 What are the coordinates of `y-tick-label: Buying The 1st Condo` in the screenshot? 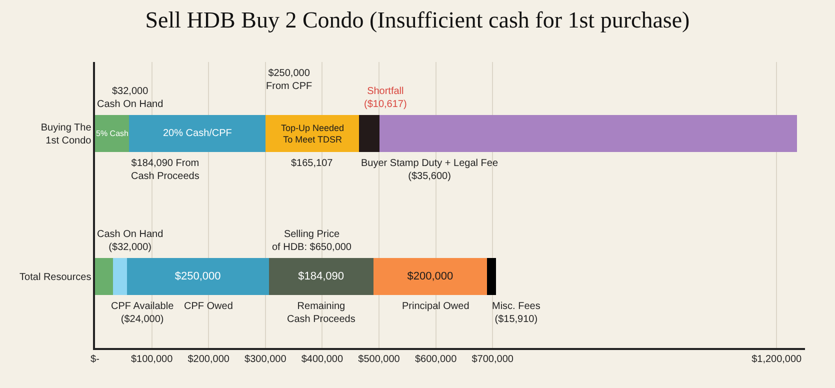 It's located at (66, 134).